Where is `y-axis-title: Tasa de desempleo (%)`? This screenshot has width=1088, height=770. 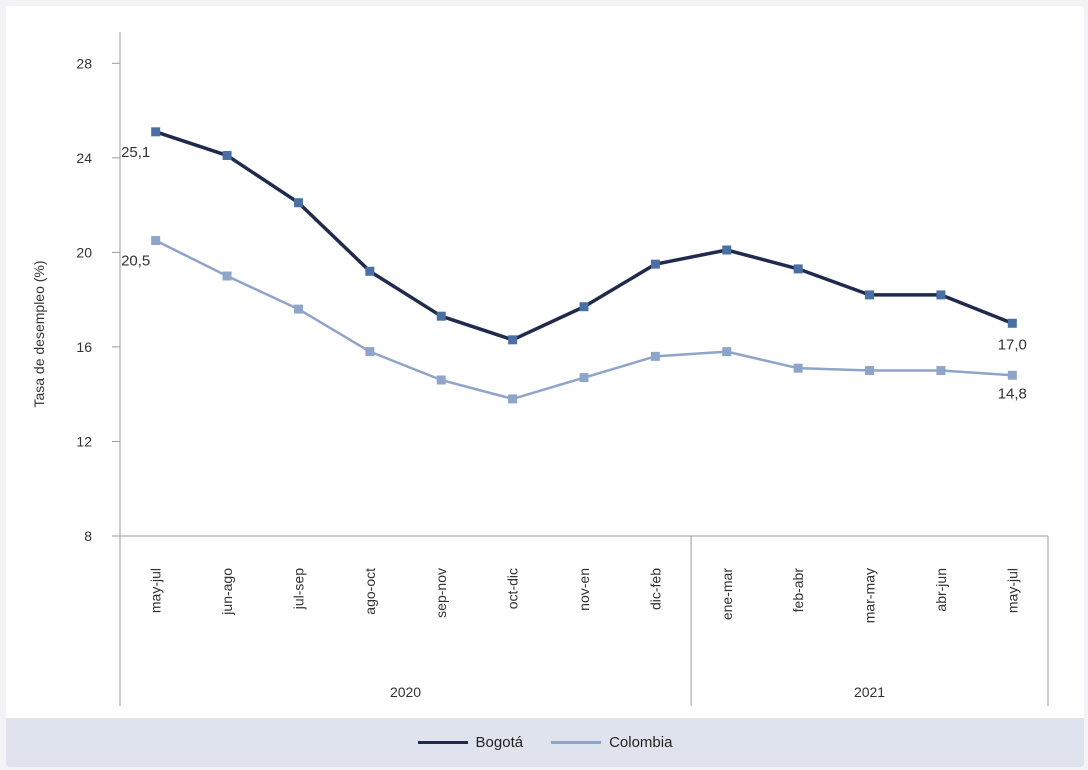 y-axis-title: Tasa de desempleo (%) is located at coordinates (39, 333).